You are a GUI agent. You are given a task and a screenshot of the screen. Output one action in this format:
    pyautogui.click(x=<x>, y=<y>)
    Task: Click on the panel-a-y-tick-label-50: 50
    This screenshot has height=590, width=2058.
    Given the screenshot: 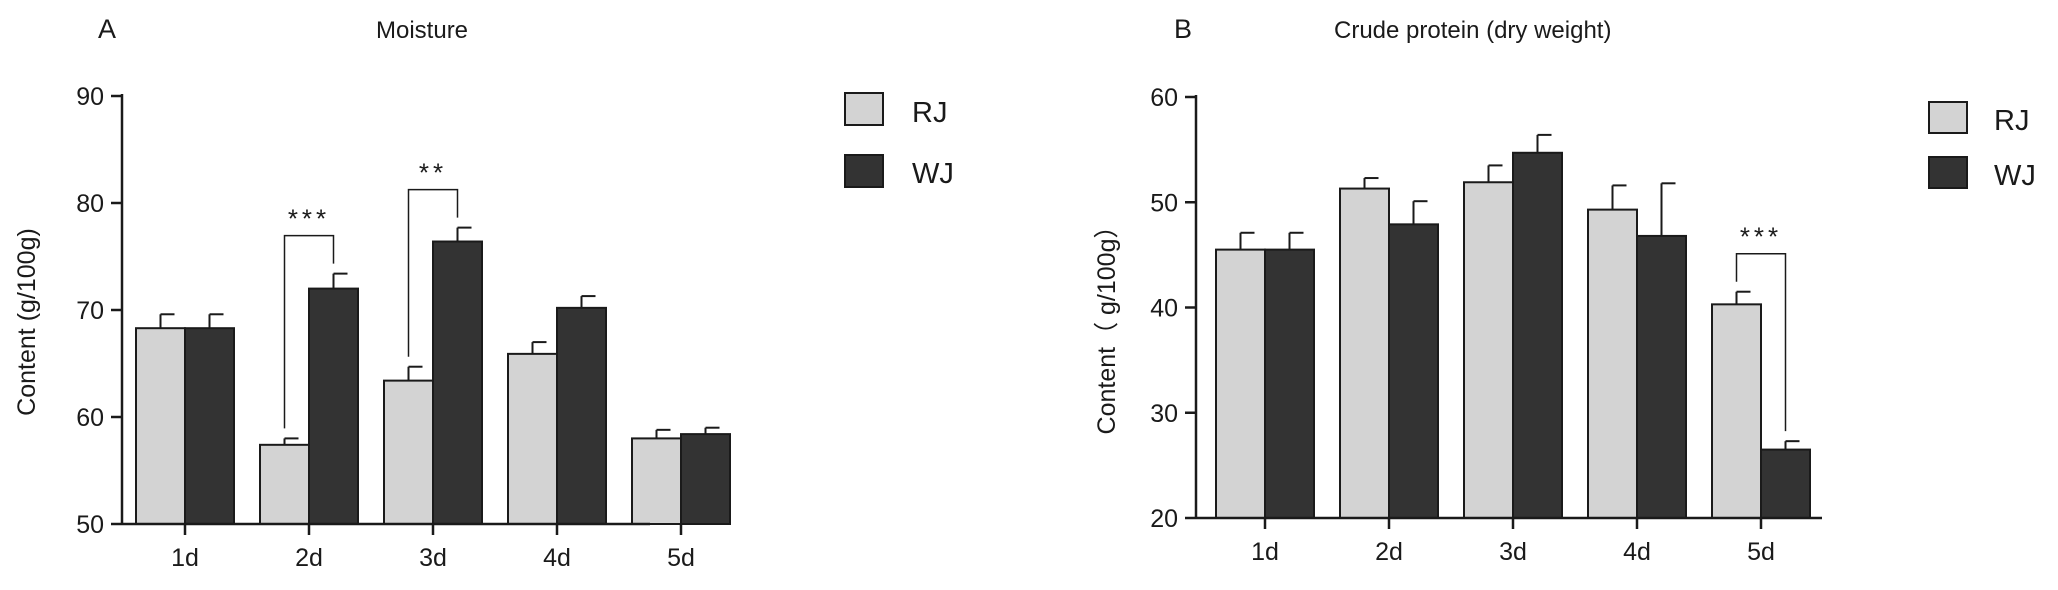 What is the action you would take?
    pyautogui.click(x=90, y=525)
    